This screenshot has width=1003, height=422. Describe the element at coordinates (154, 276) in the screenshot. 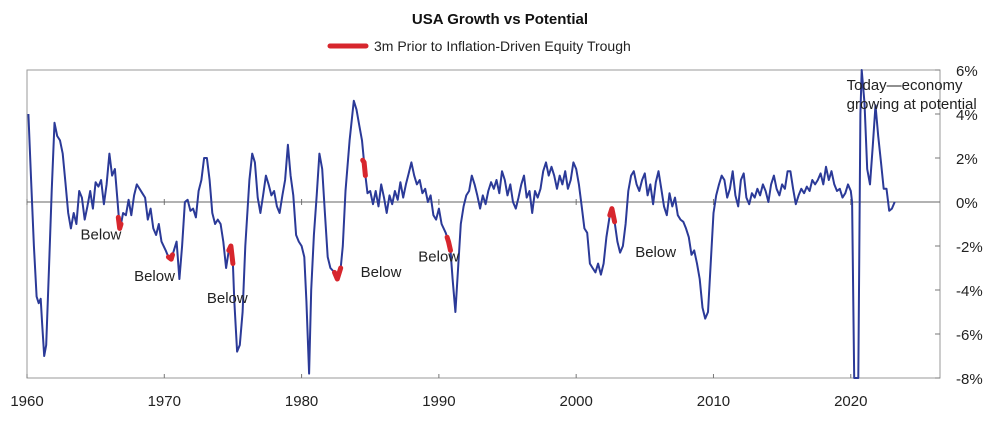

I see `annotation-below-1: Below` at that location.